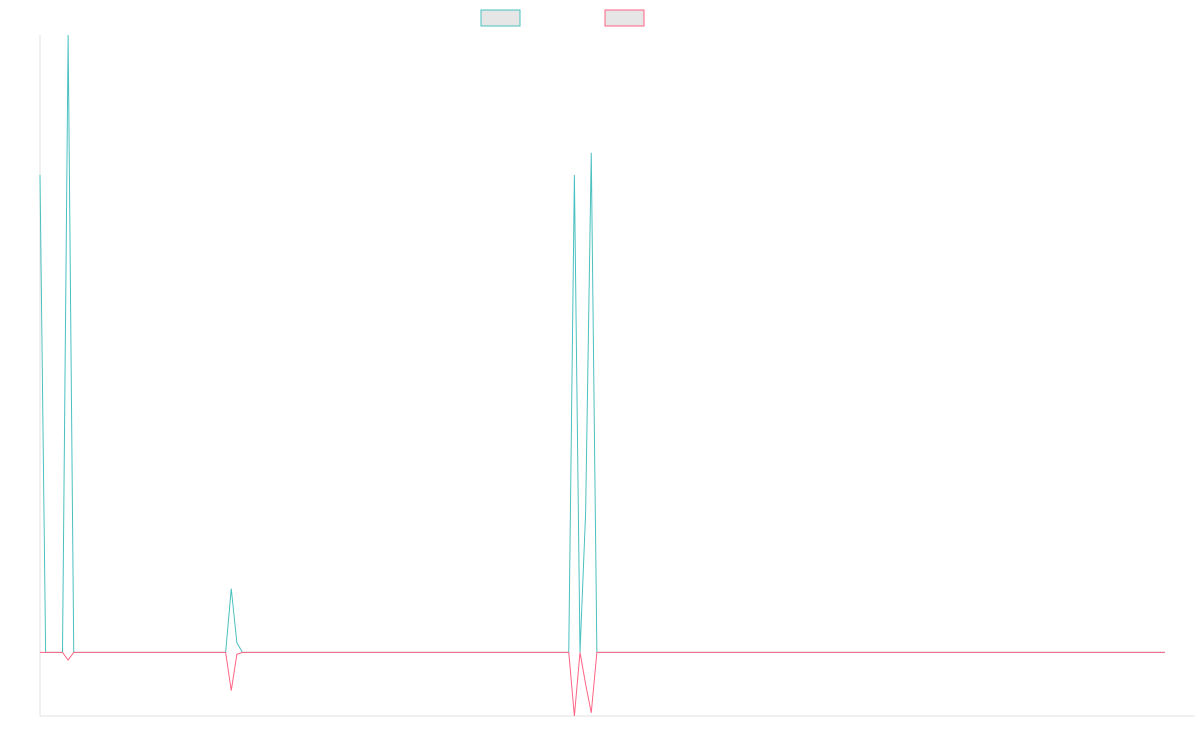 Image resolution: width=1200 pixels, height=750 pixels. What do you see at coordinates (562, 18) in the screenshot?
I see `legend` at bounding box center [562, 18].